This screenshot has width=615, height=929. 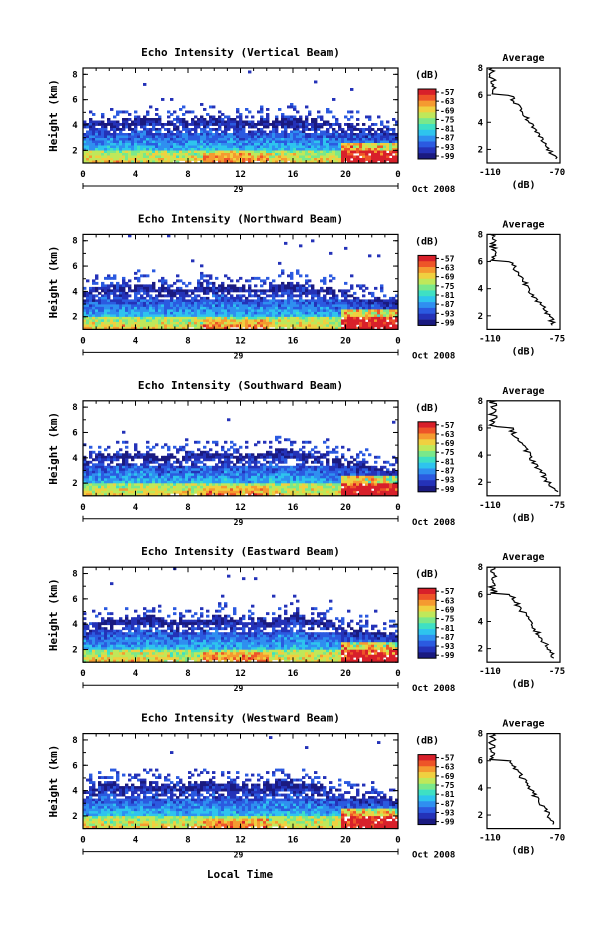 What do you see at coordinates (427, 270) in the screenshot?
I see `colorbar-swatch` at bounding box center [427, 270].